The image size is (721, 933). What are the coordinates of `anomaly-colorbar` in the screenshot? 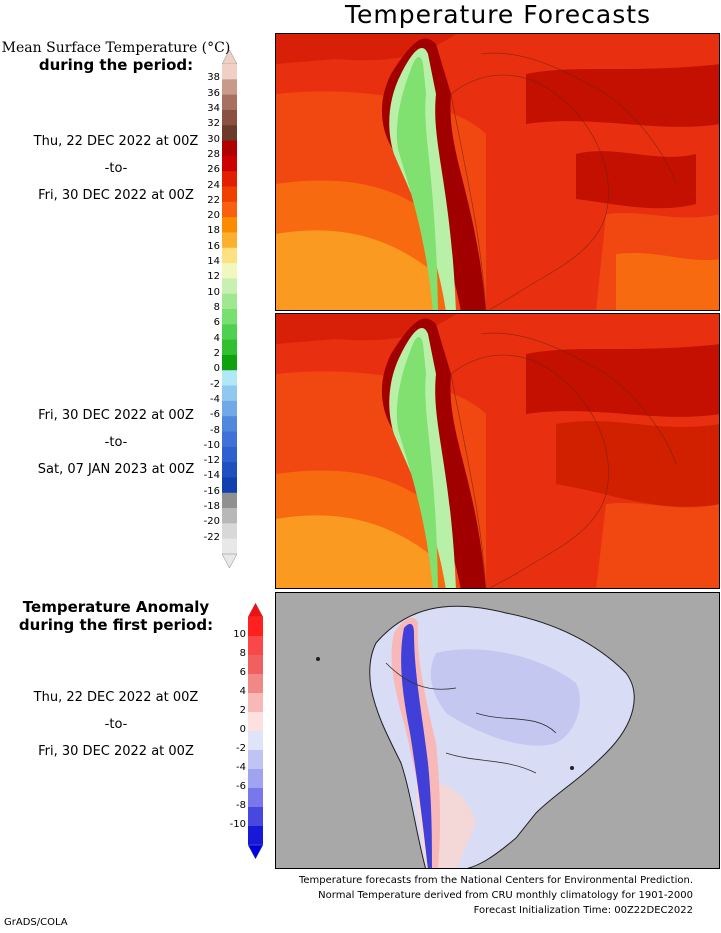 It's located at (256, 731).